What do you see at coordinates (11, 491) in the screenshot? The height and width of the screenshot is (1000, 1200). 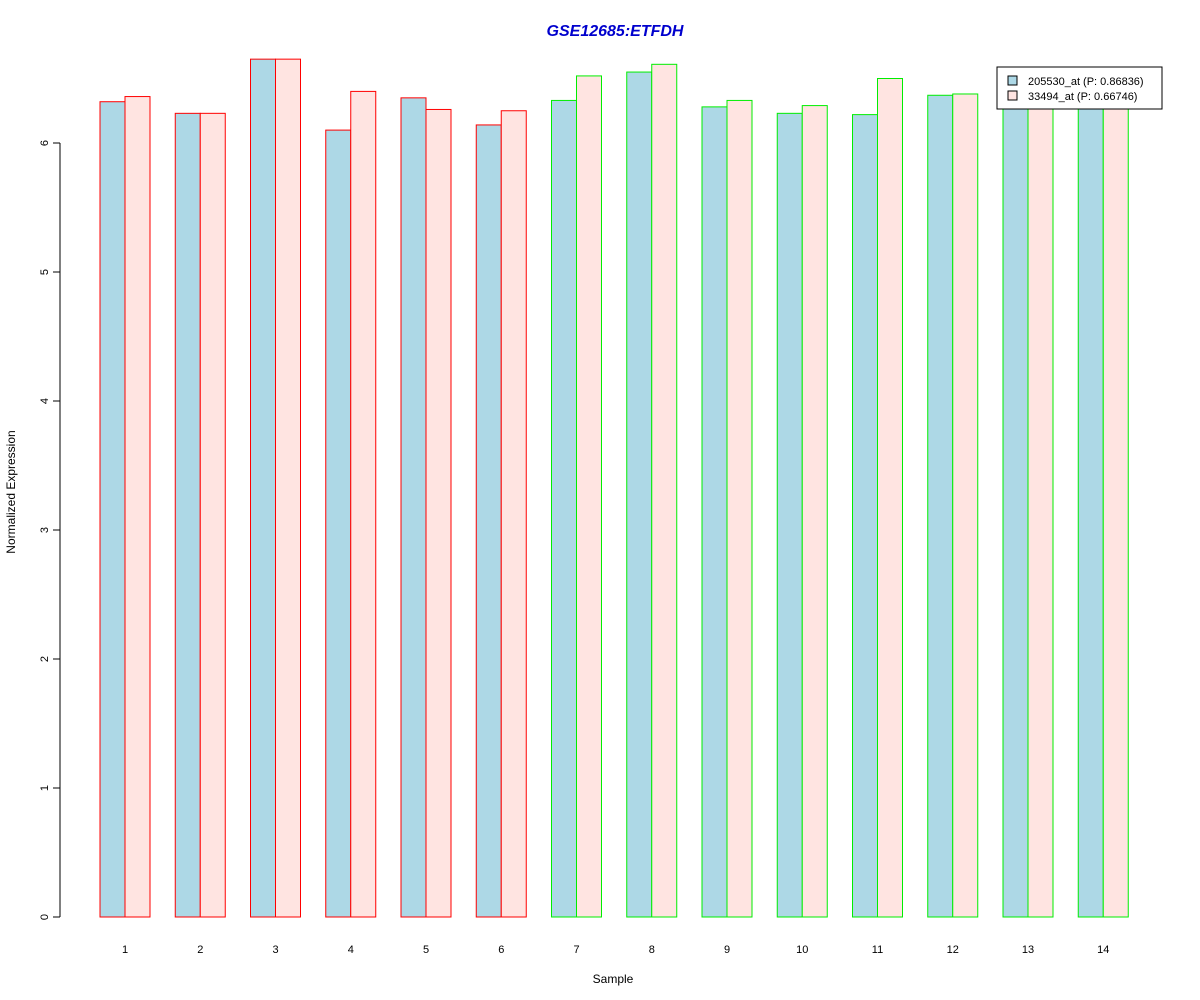 I see `y-axis-title: Normalized Expression` at bounding box center [11, 491].